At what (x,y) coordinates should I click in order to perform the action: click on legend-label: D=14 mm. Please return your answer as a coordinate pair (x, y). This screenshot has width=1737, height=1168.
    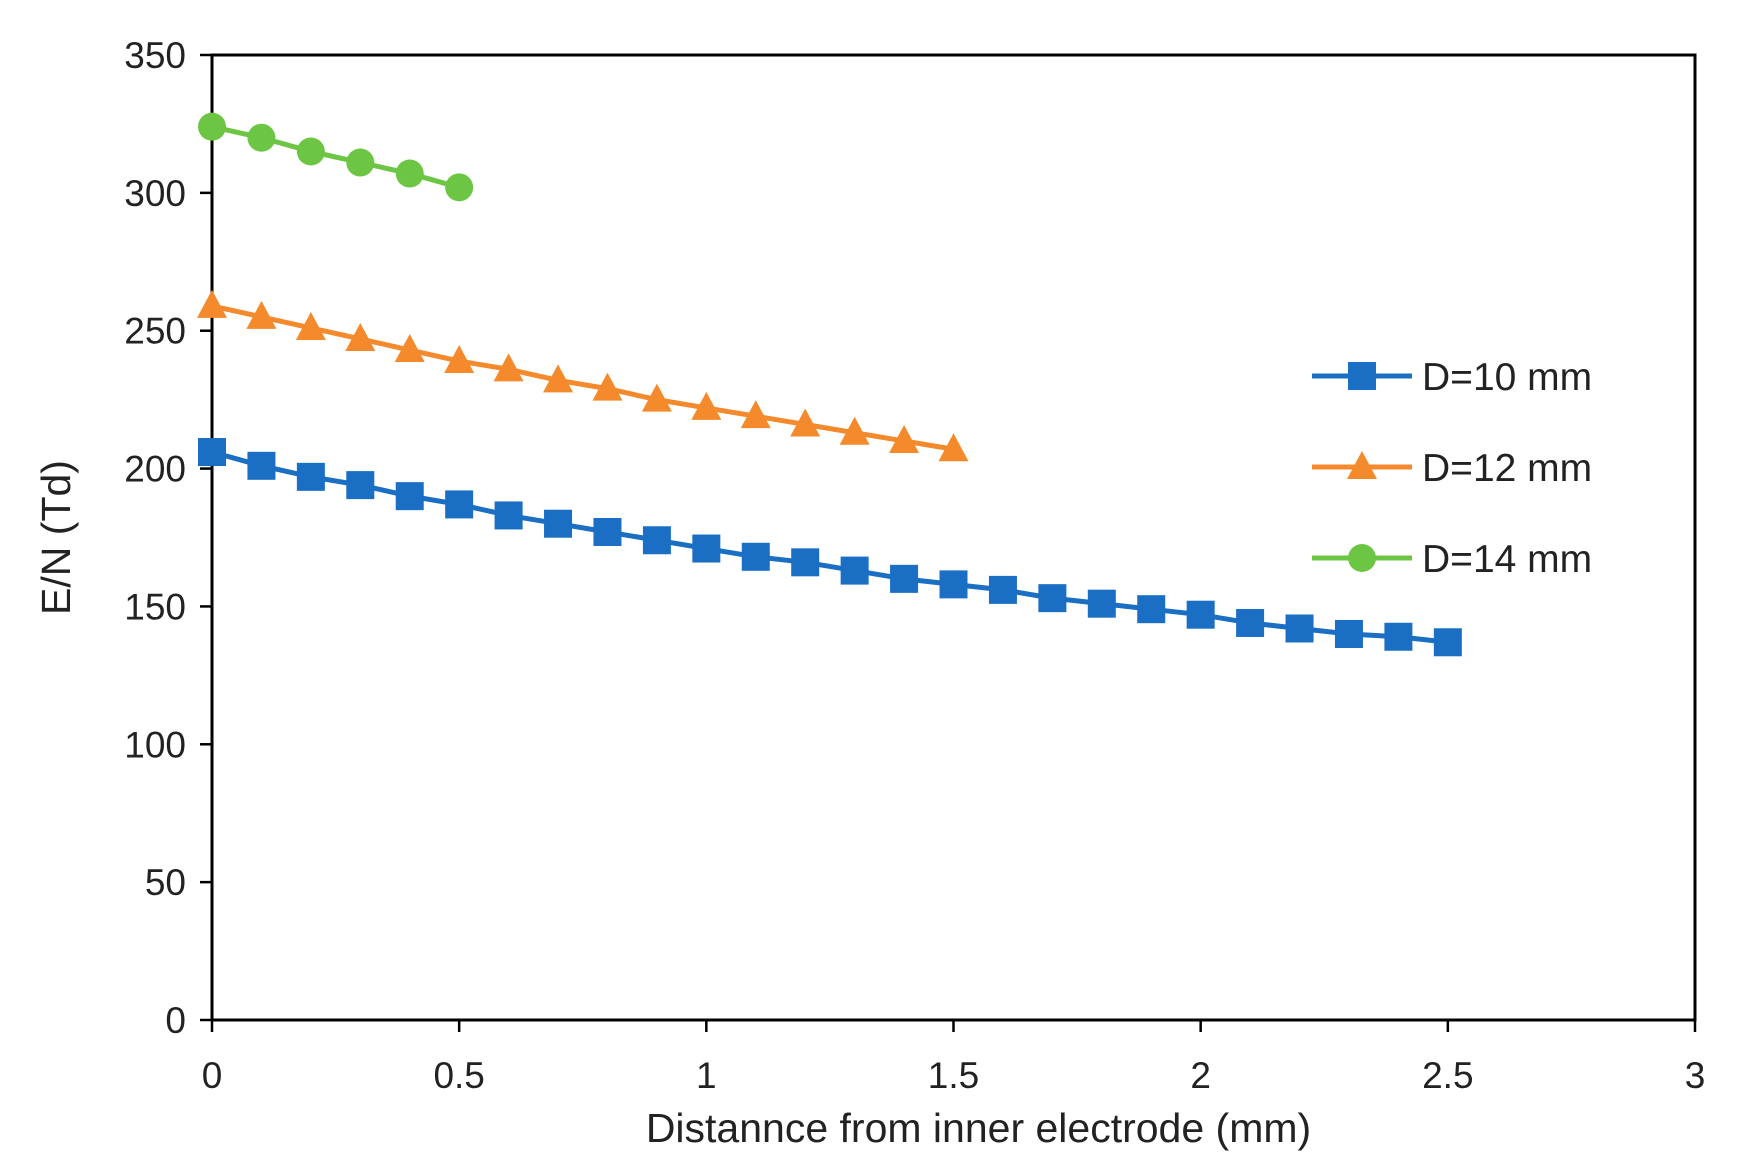
    Looking at the image, I should click on (1507, 559).